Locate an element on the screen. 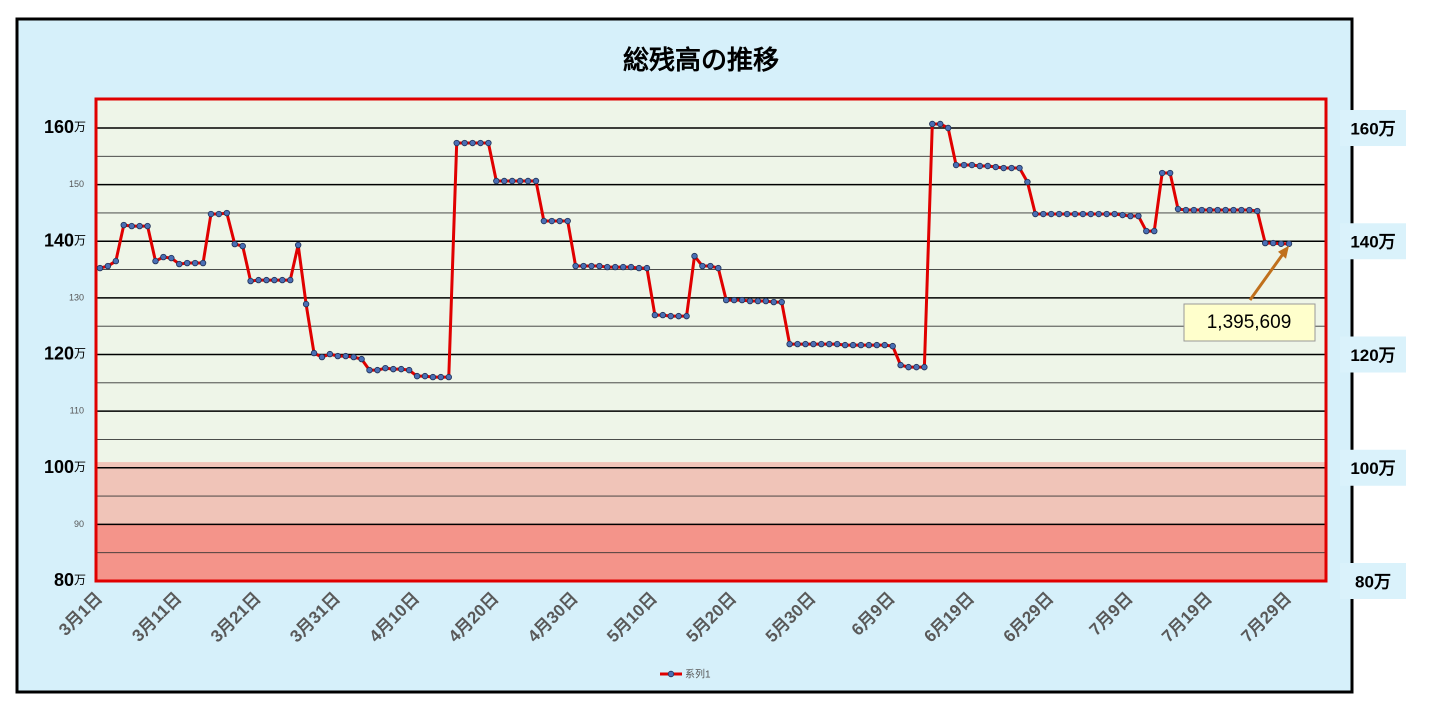 The height and width of the screenshot is (707, 1429). y2-tick: 100万 is located at coordinates (1373, 467).